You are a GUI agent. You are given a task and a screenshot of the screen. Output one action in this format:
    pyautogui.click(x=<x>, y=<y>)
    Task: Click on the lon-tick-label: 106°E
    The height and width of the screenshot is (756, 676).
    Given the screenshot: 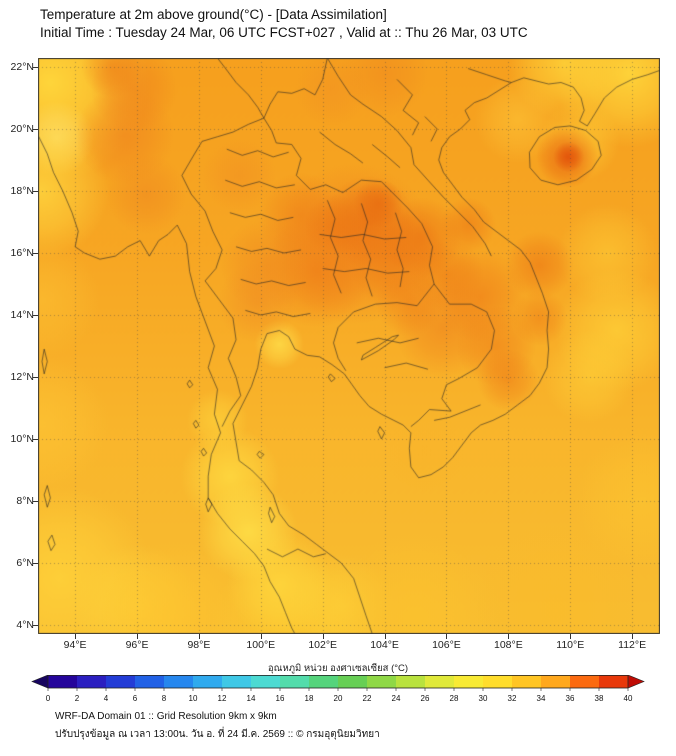 What is the action you would take?
    pyautogui.click(x=446, y=645)
    